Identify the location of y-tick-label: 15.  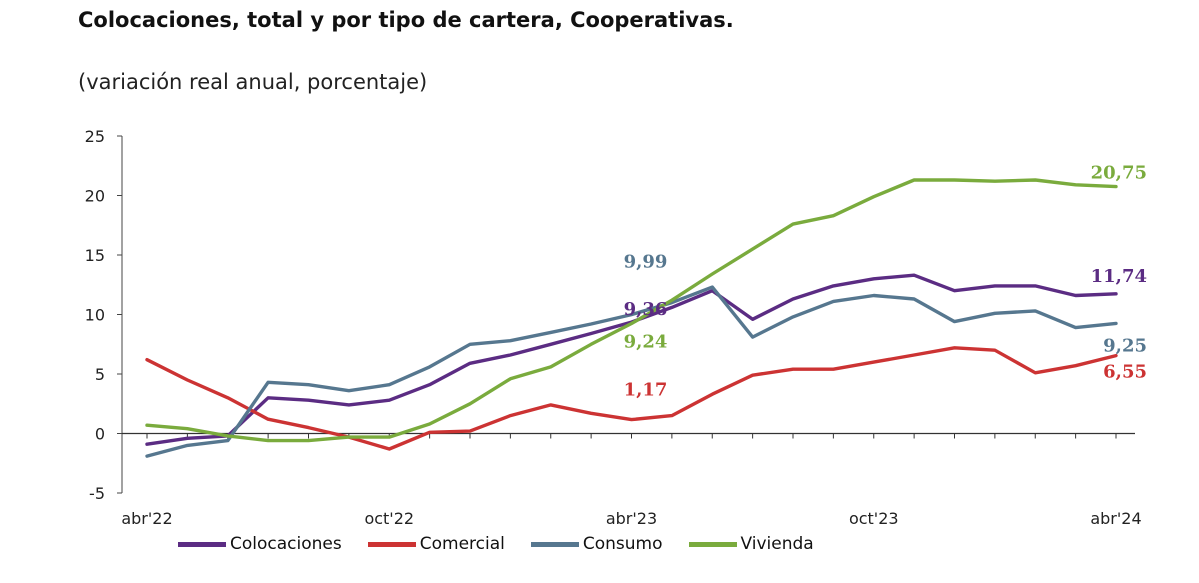
(95, 255).